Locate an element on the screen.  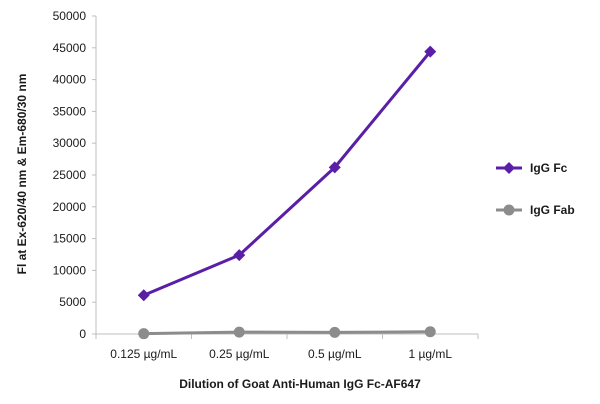
y-tick-label: 20000 is located at coordinates (70, 207).